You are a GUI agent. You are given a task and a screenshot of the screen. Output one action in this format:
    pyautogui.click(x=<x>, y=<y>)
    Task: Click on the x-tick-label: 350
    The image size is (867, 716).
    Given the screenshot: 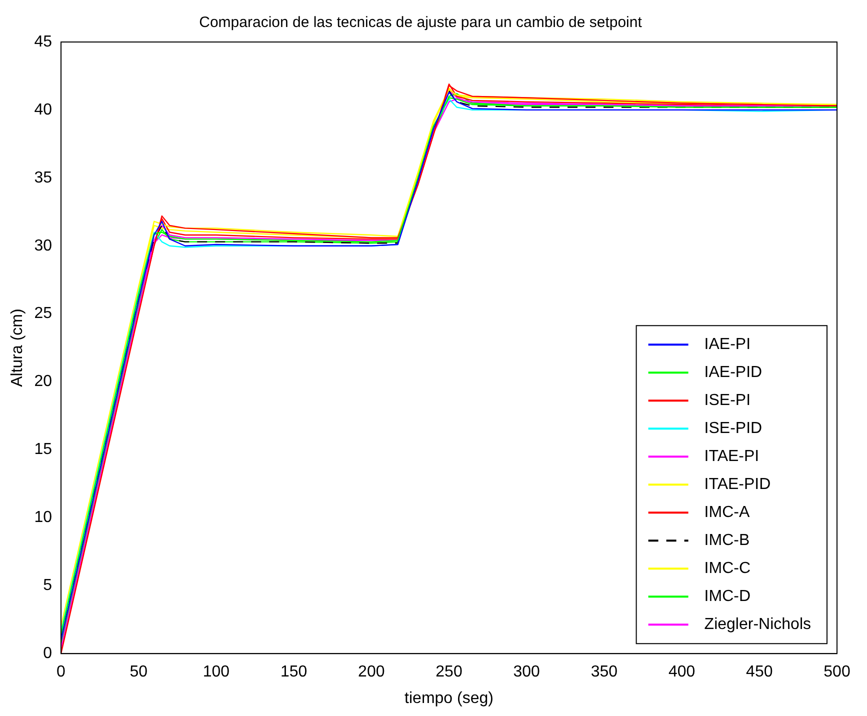 What is the action you would take?
    pyautogui.click(x=604, y=672)
    